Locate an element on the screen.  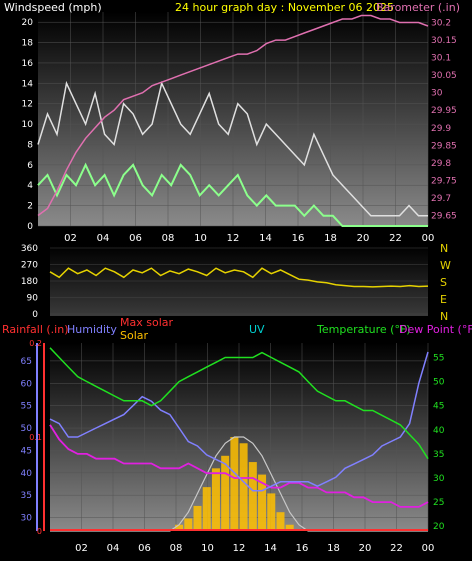
humidity-y-tick: 35 is located at coordinates (26, 496).